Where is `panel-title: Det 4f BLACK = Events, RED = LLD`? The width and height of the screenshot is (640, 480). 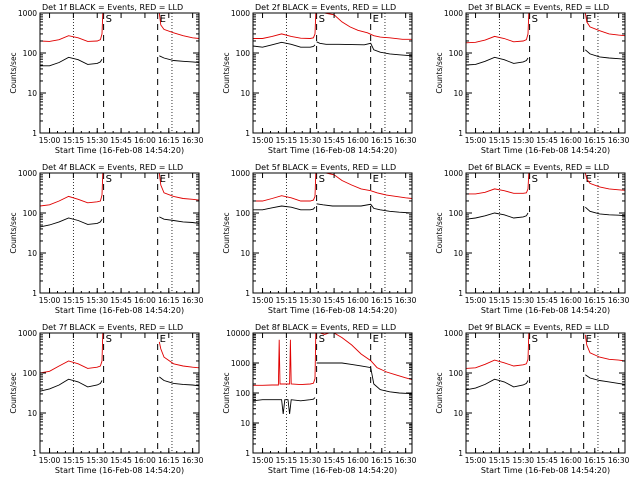
panel-title: Det 4f BLACK = Events, RED = LLD is located at coordinates (112, 167).